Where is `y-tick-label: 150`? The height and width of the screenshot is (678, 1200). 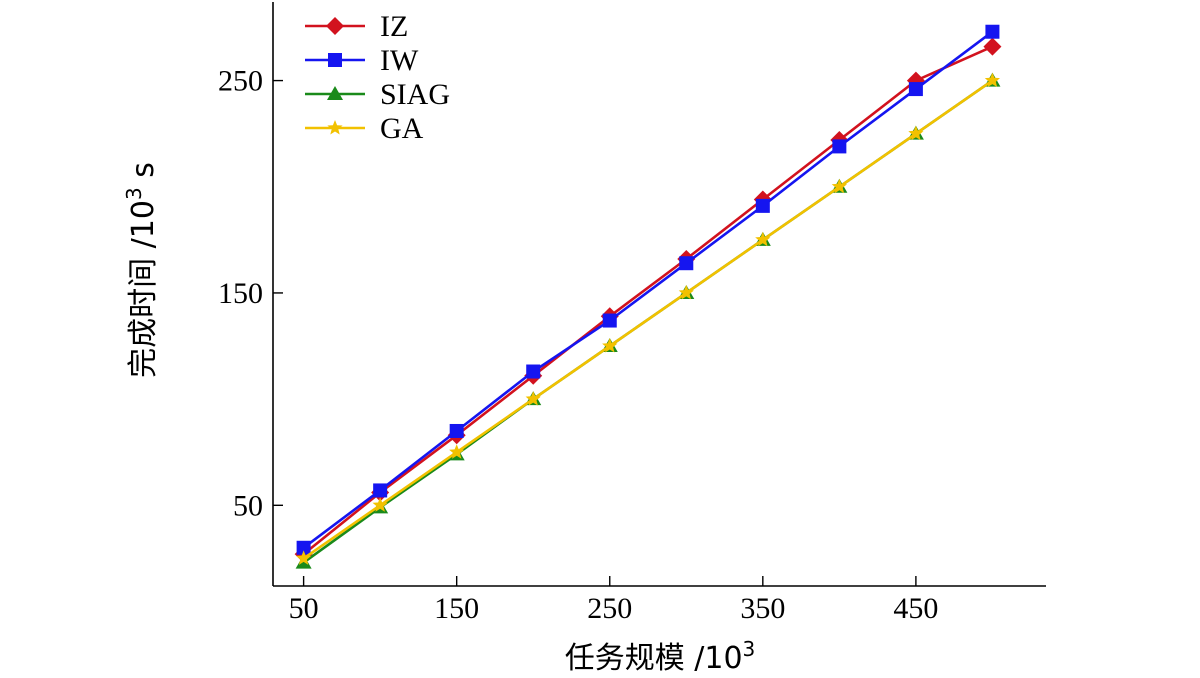 y-tick-label: 150 is located at coordinates (240, 293).